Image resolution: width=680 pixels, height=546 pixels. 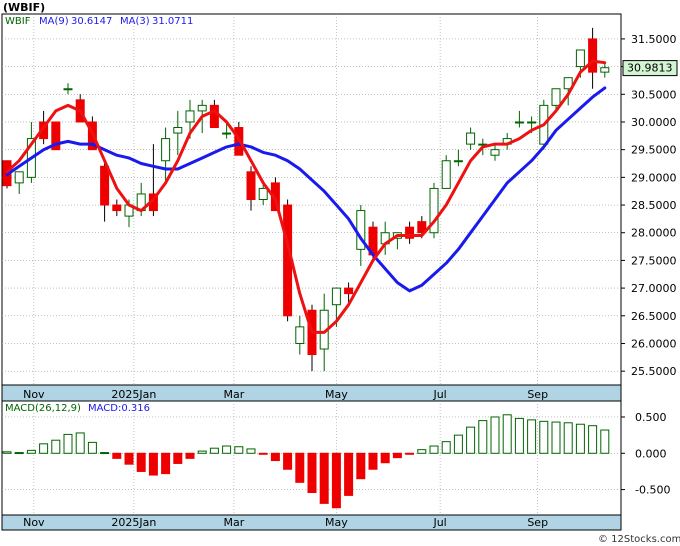 What do you see at coordinates (285, 394) in the screenshot?
I see `price-x-axis: Nov 2025Jan Mar May Jul Sep` at bounding box center [285, 394].